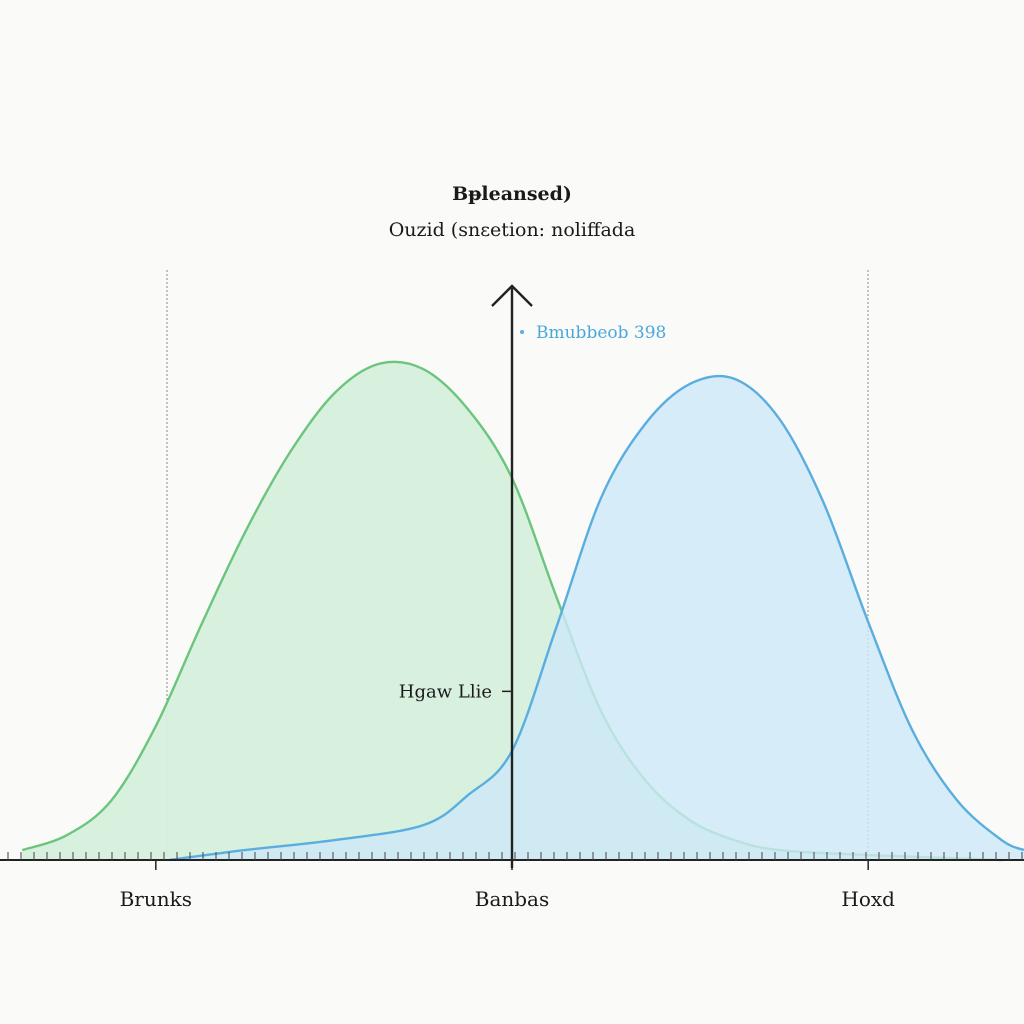  I want to click on x-tick-label: Brunks, so click(156, 899).